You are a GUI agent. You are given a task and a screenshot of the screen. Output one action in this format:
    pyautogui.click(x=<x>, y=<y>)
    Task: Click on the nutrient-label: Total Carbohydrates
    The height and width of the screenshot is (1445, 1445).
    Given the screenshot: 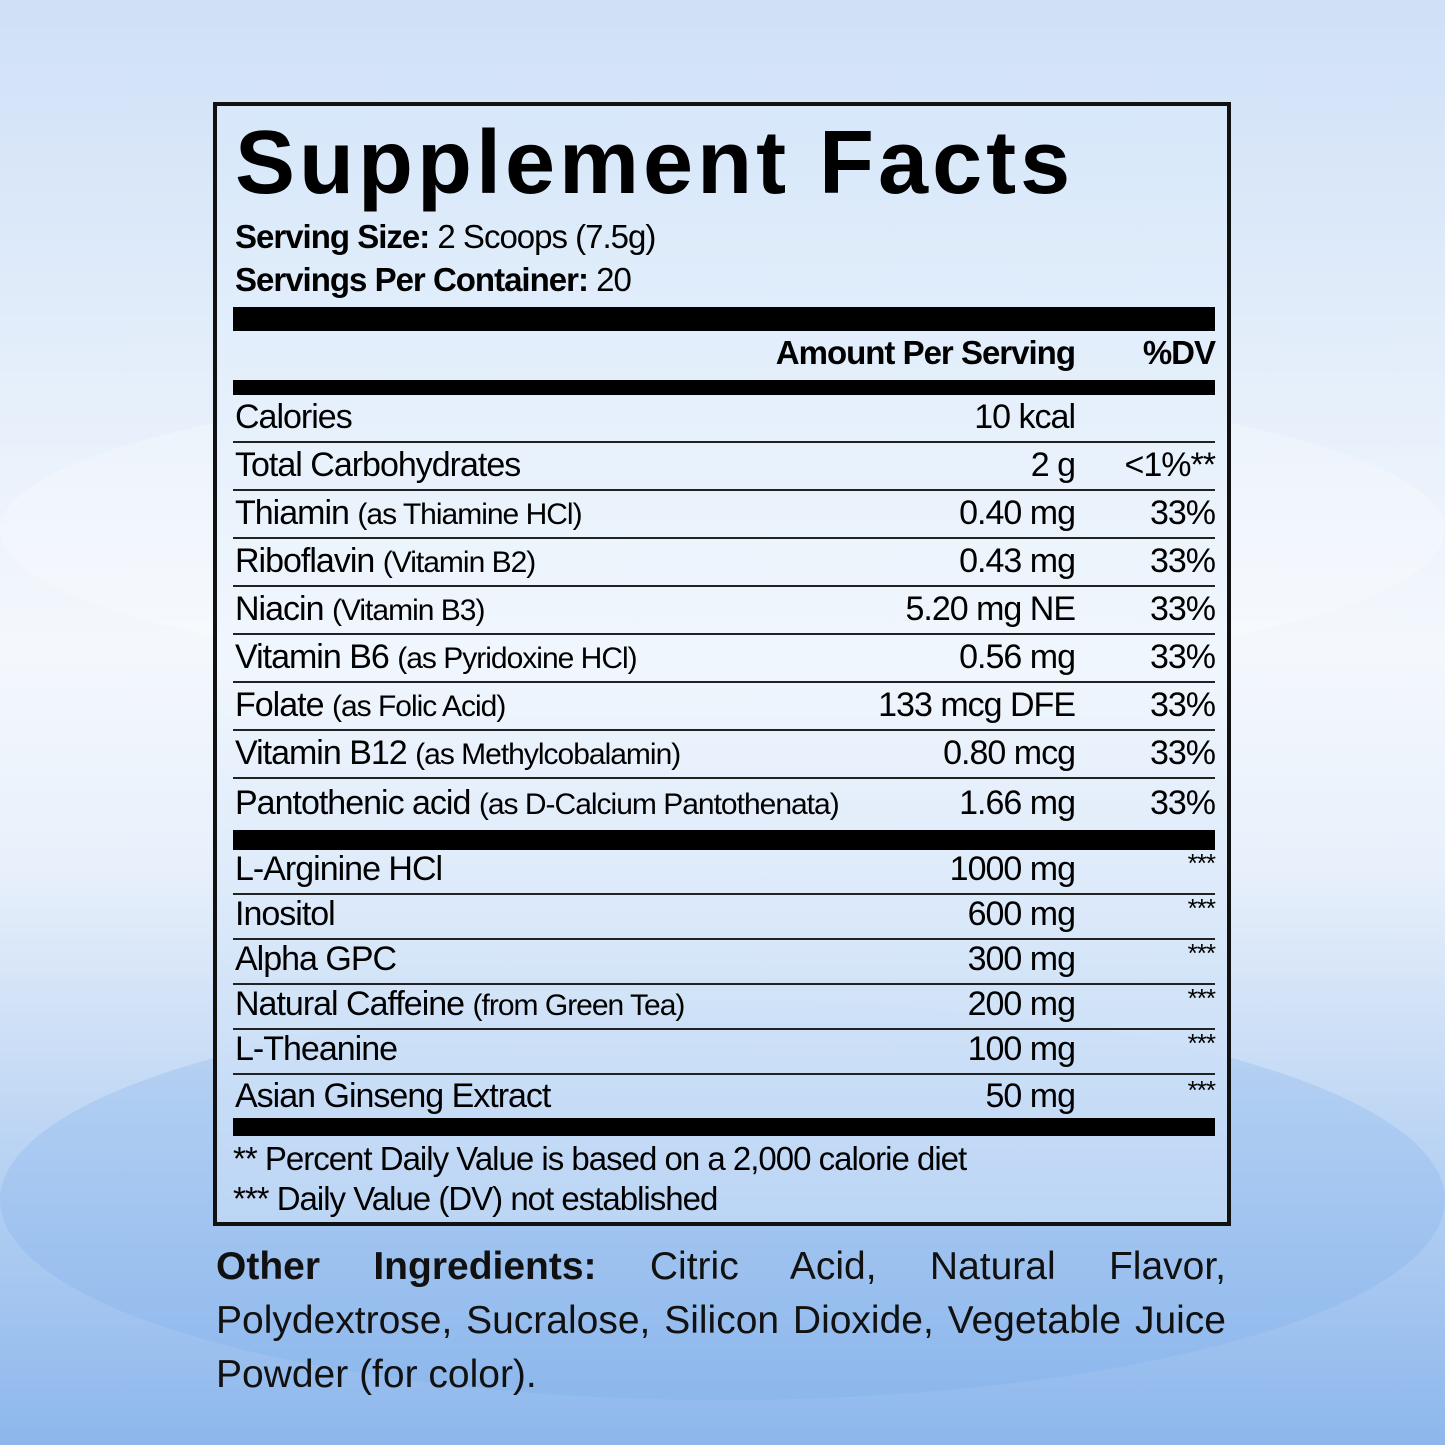 What is the action you would take?
    pyautogui.click(x=378, y=465)
    